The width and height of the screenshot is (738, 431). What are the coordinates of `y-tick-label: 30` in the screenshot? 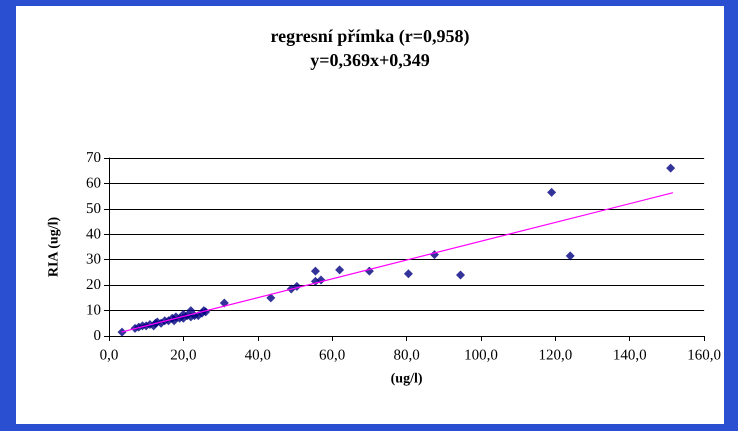 It's located at (93, 260).